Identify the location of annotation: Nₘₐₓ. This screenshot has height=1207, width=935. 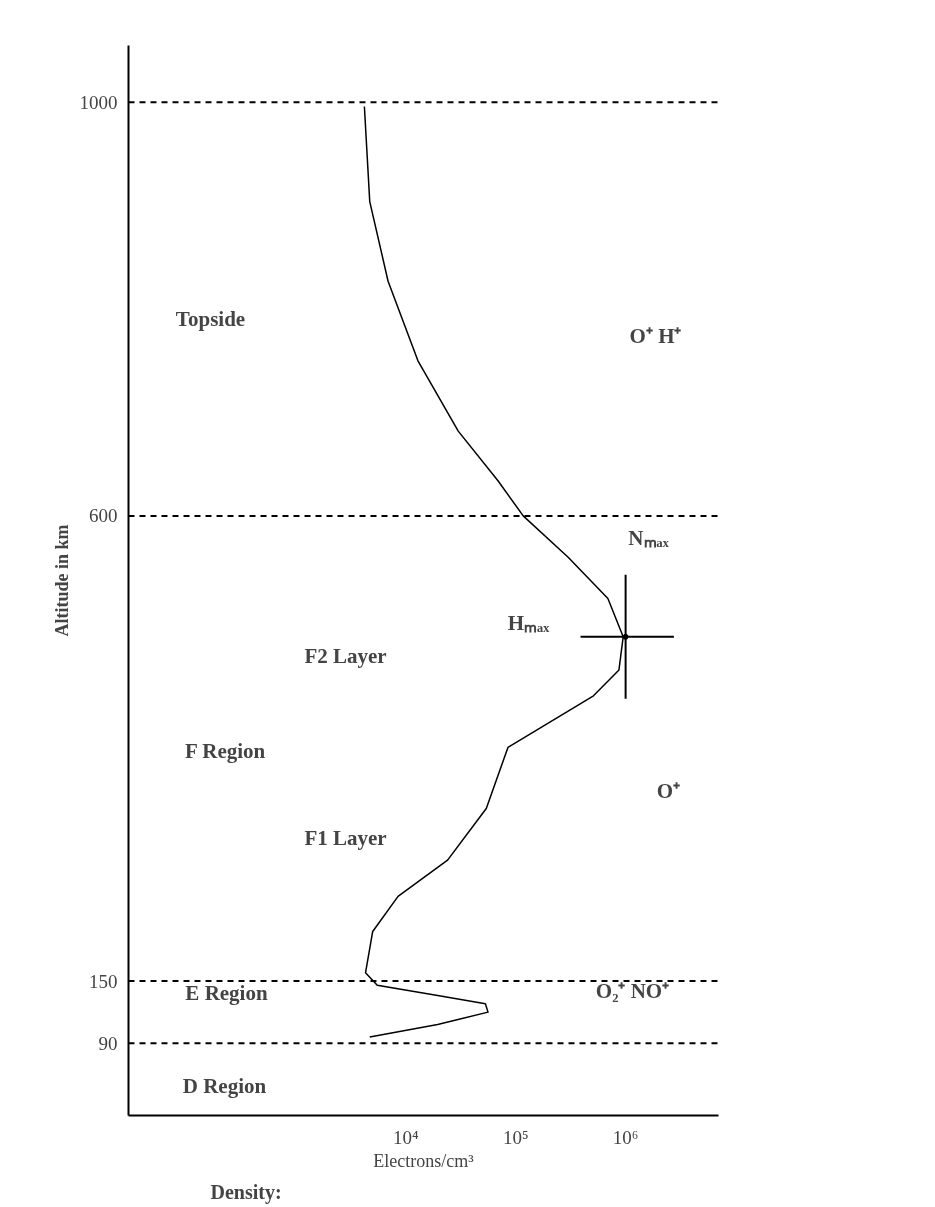
(649, 537).